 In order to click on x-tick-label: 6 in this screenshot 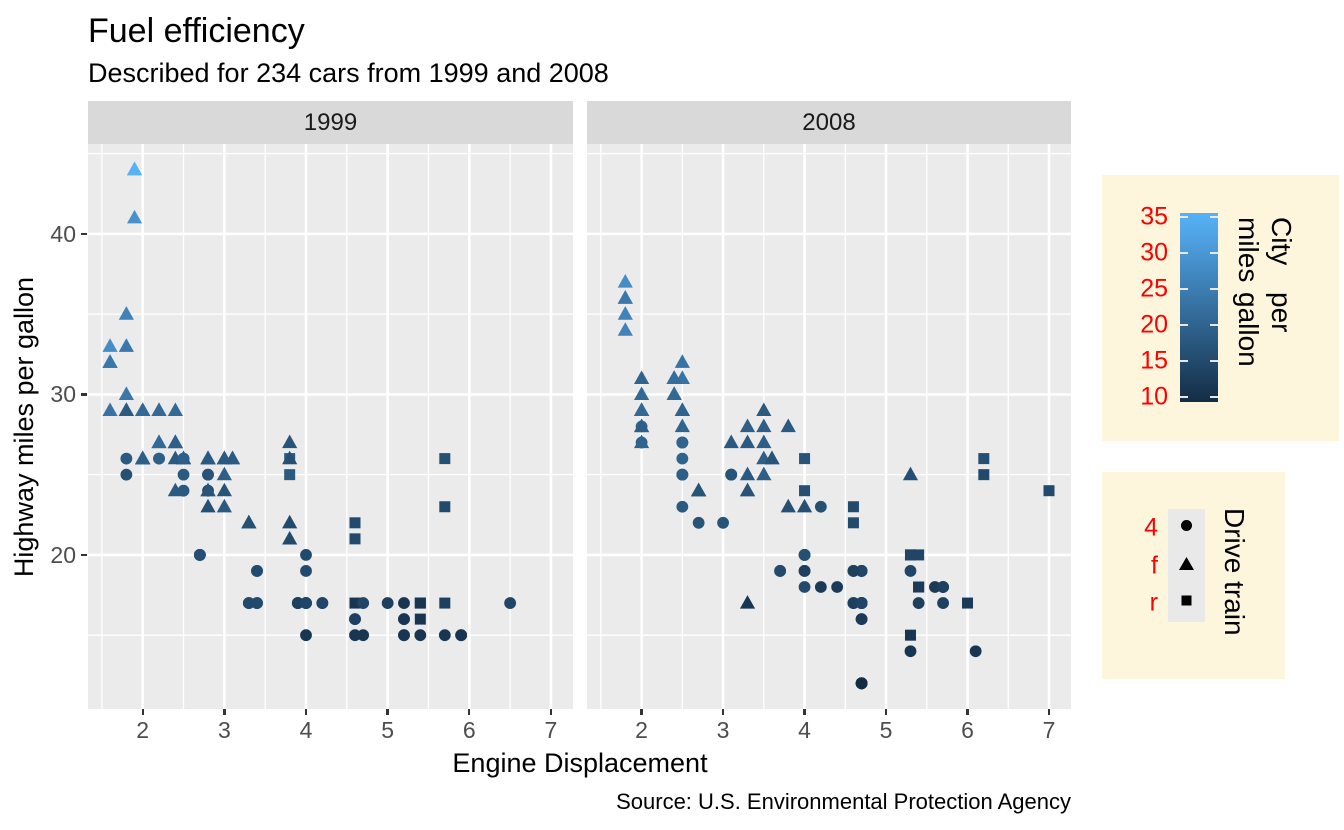, I will do `click(469, 730)`.